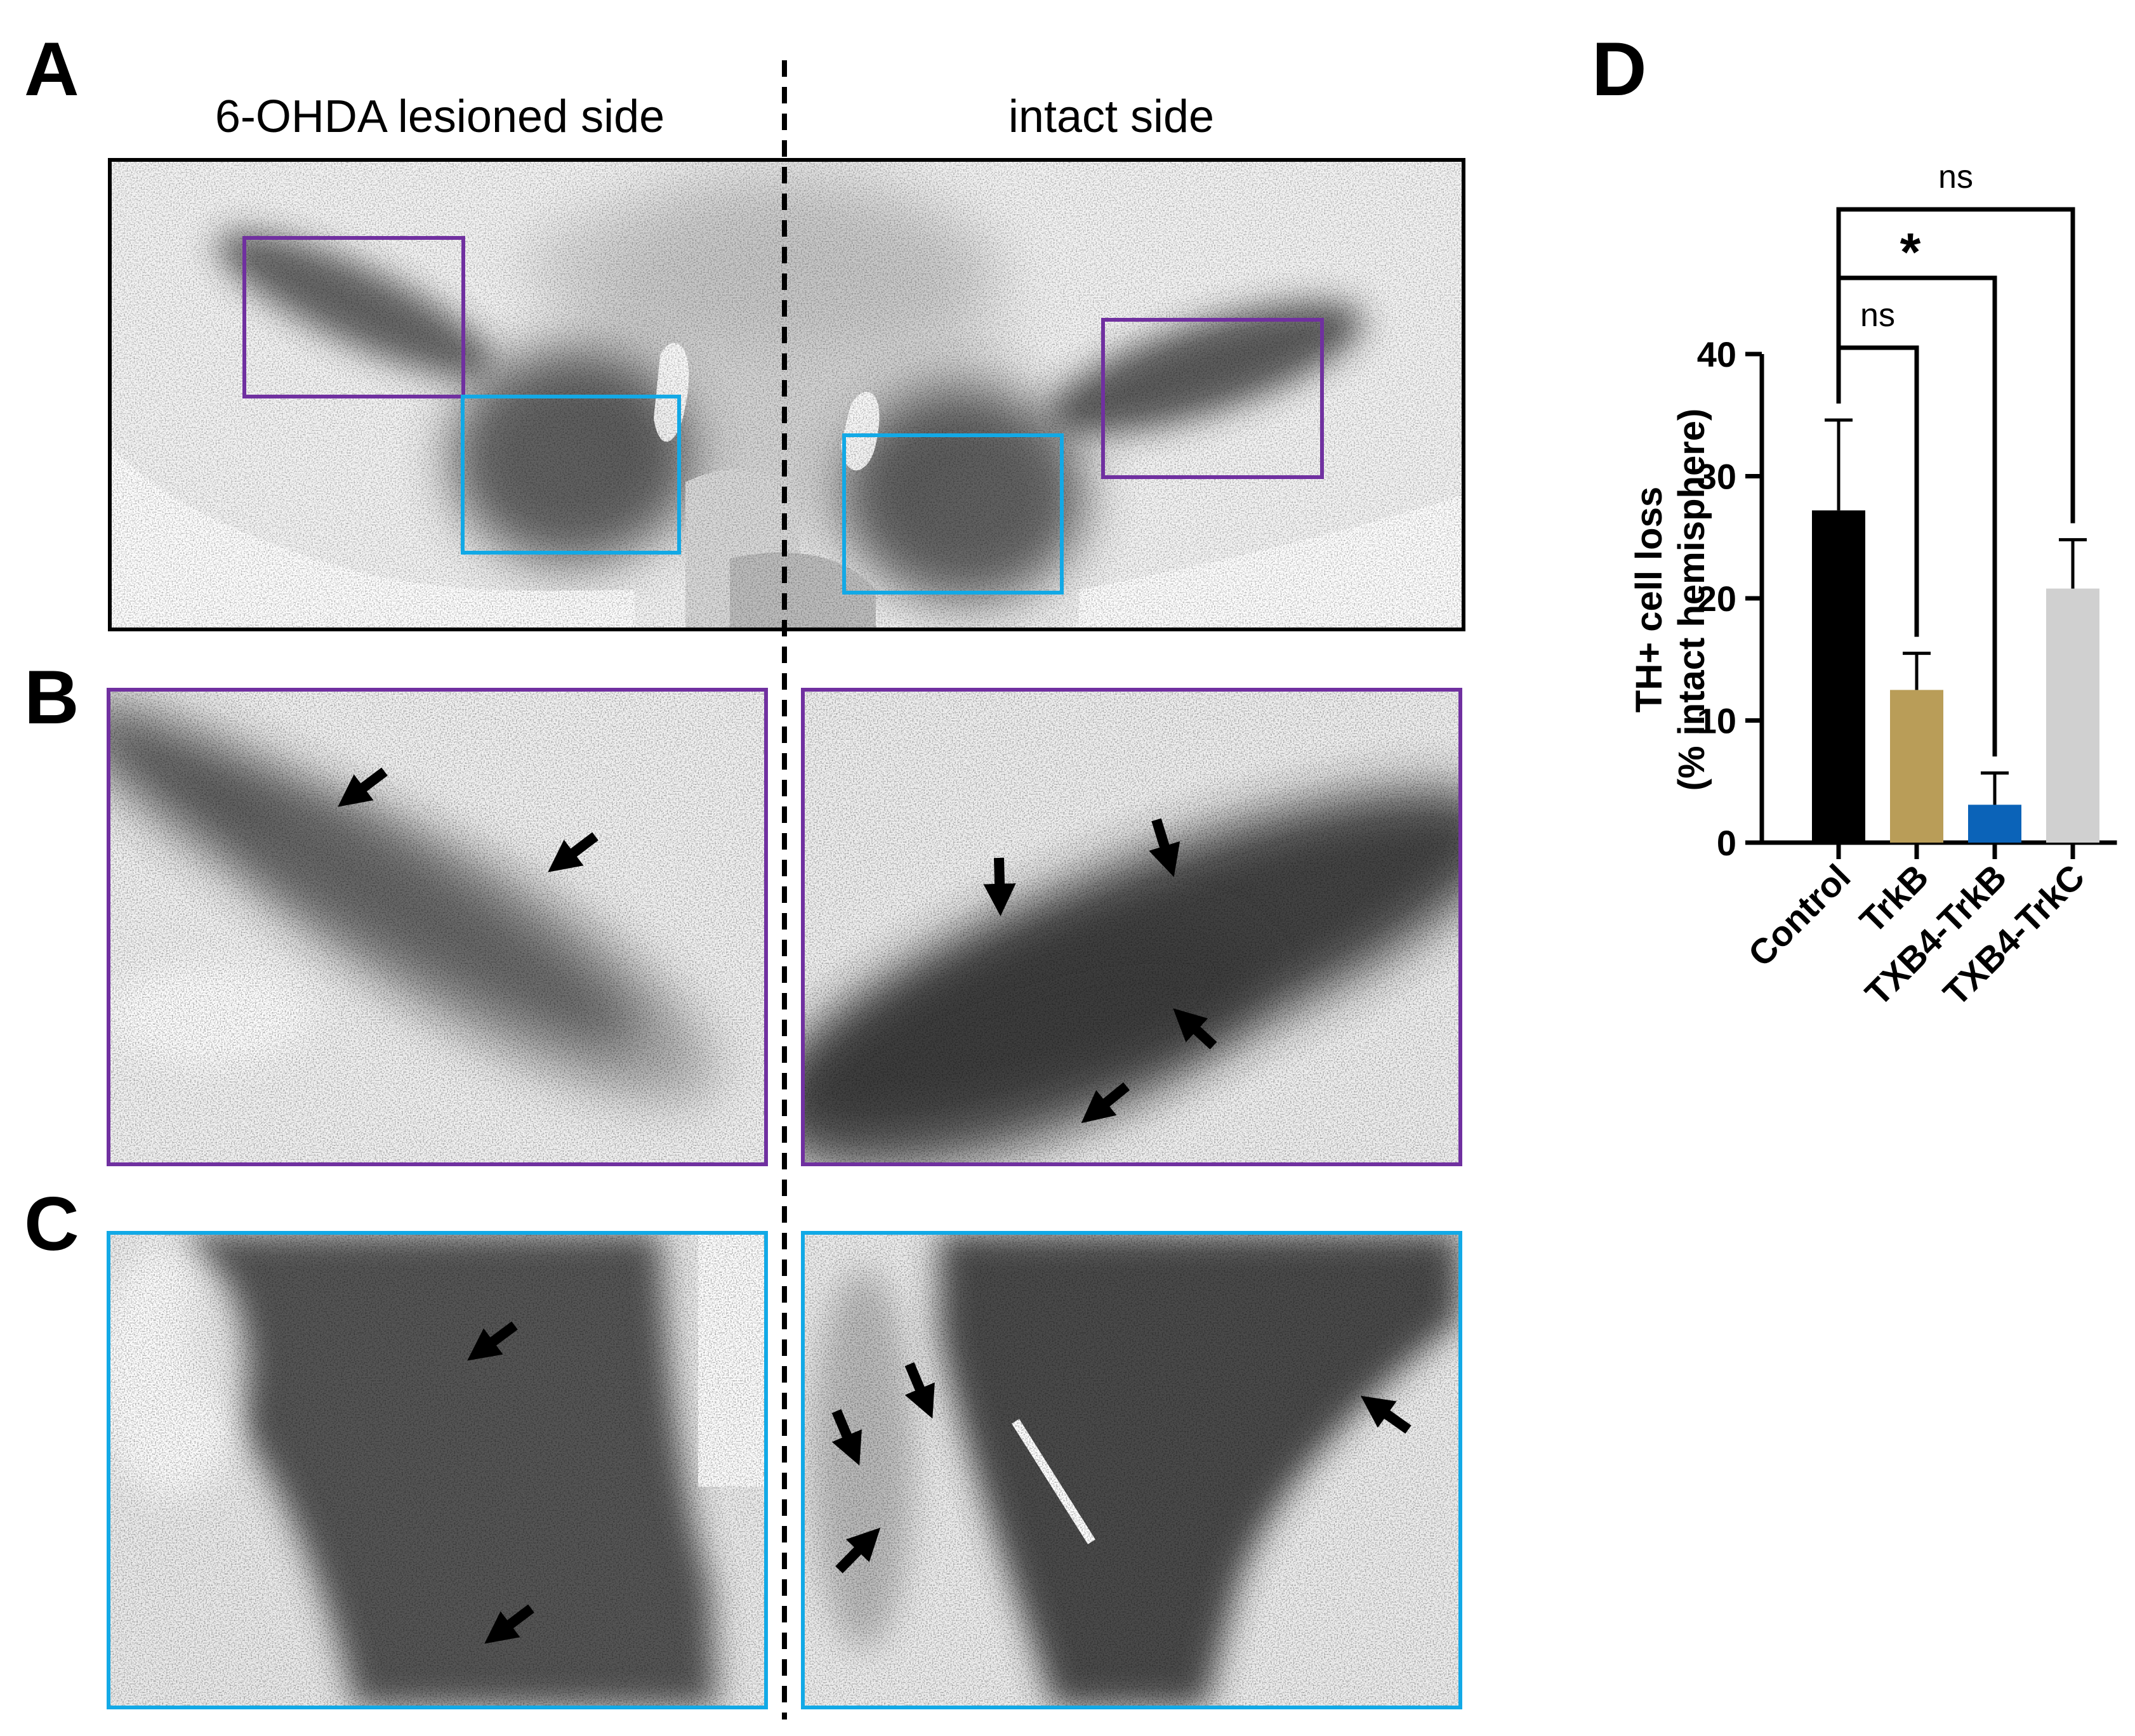 This screenshot has height=1736, width=2135. I want to click on roi-box-purple-left, so click(354, 317).